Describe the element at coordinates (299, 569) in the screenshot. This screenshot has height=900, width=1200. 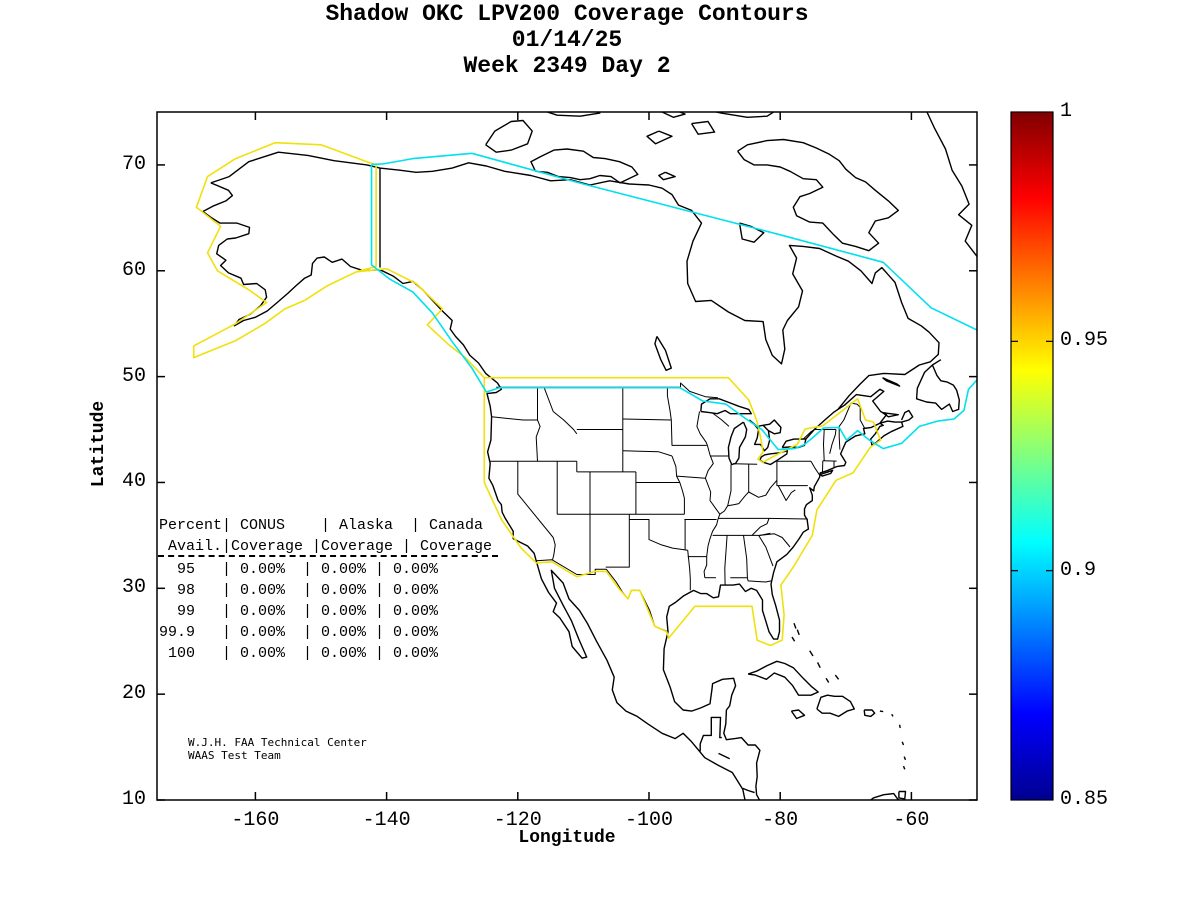
I see `coverage-table-row-95: 95 | 0.00% | 0.00% | 0.00%` at that location.